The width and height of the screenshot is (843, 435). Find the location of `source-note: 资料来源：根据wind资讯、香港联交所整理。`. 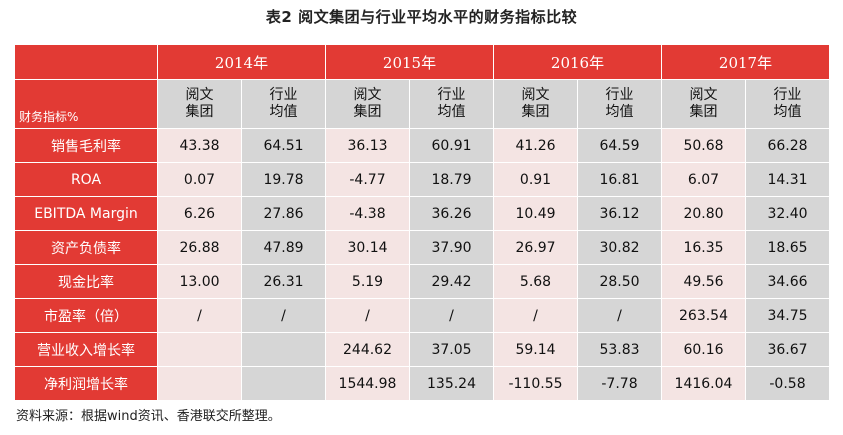

source-note: 资料来源：根据wind资讯、香港联交所整理。 is located at coordinates (148, 416).